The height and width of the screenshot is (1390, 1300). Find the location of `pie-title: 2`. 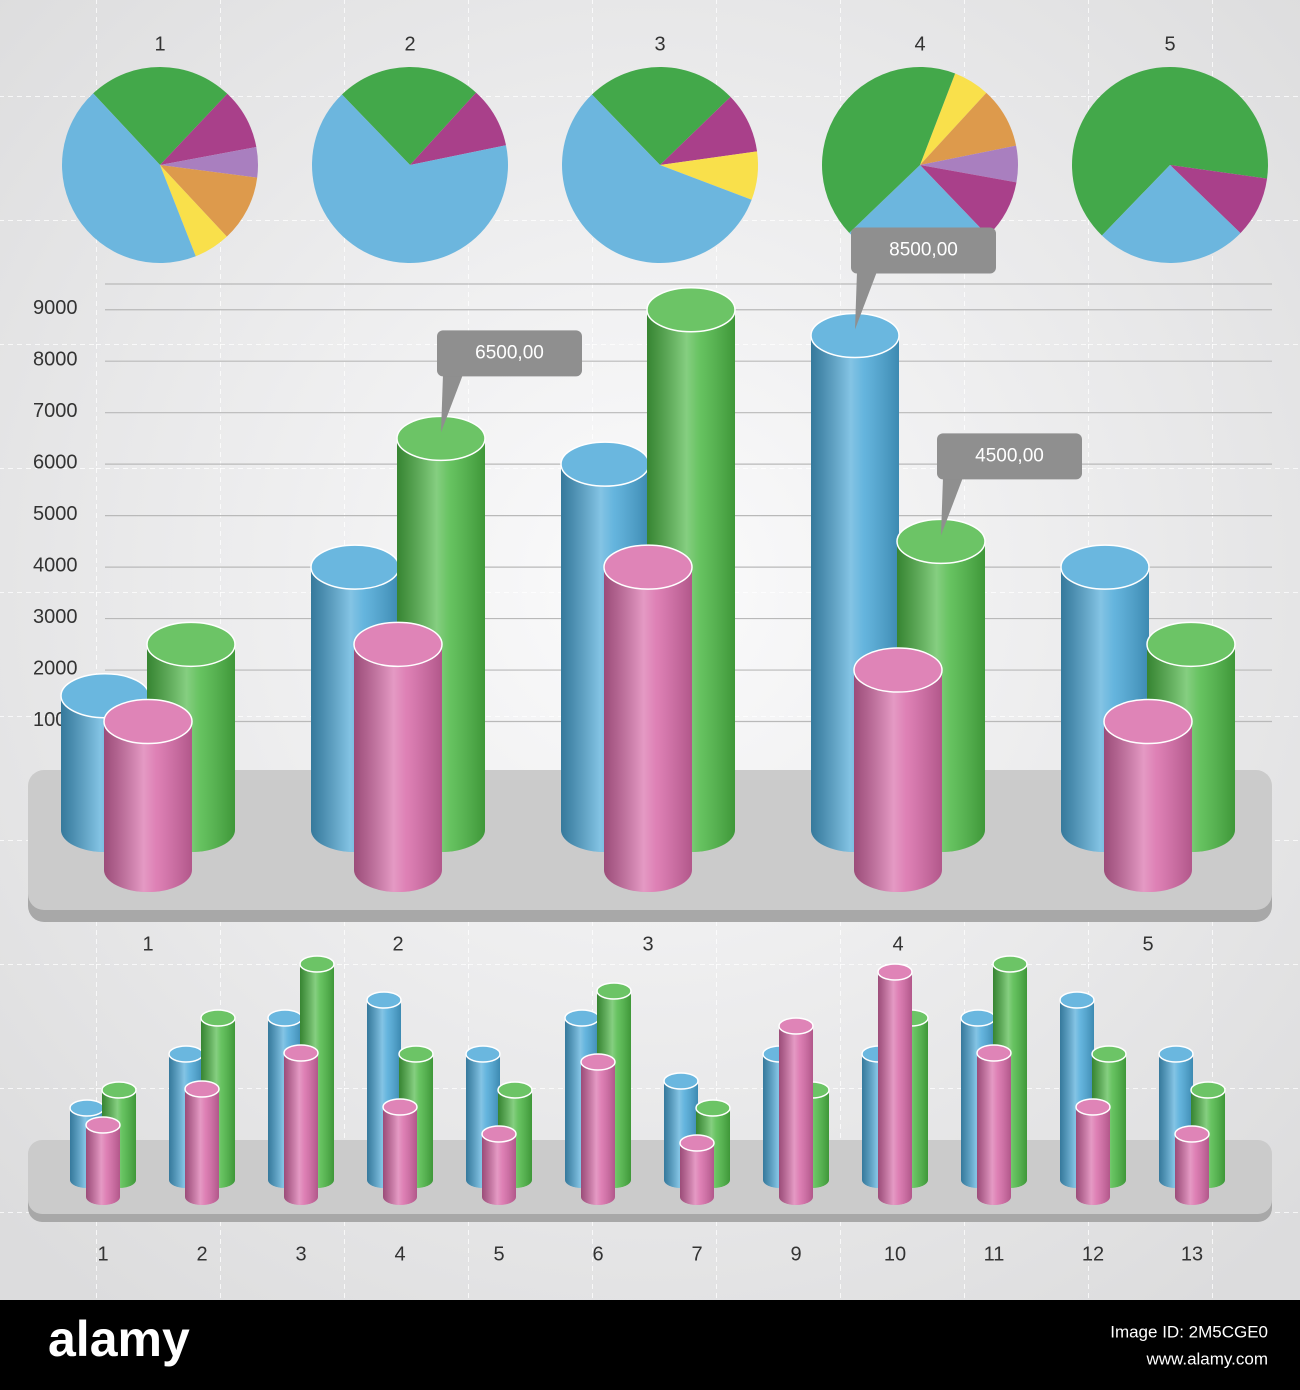

pie-title: 2 is located at coordinates (409, 44).